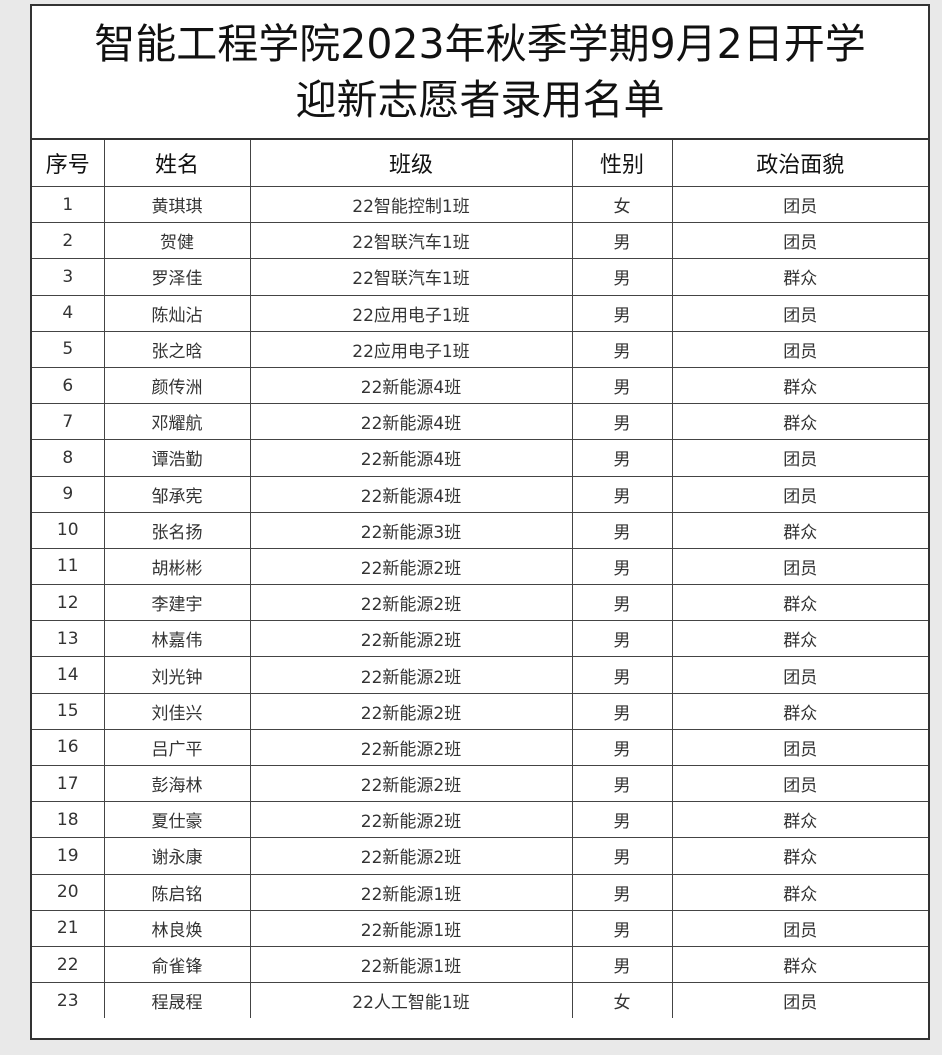 The image size is (942, 1055). Describe the element at coordinates (68, 603) in the screenshot. I see `cell-index: 12` at that location.